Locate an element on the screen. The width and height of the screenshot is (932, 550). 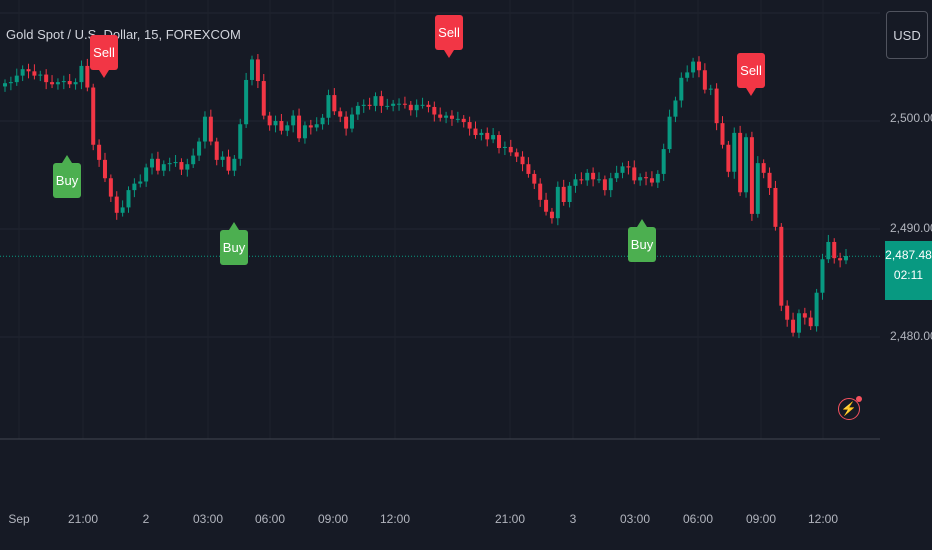
x-tick-label: Sep is located at coordinates (19, 519).